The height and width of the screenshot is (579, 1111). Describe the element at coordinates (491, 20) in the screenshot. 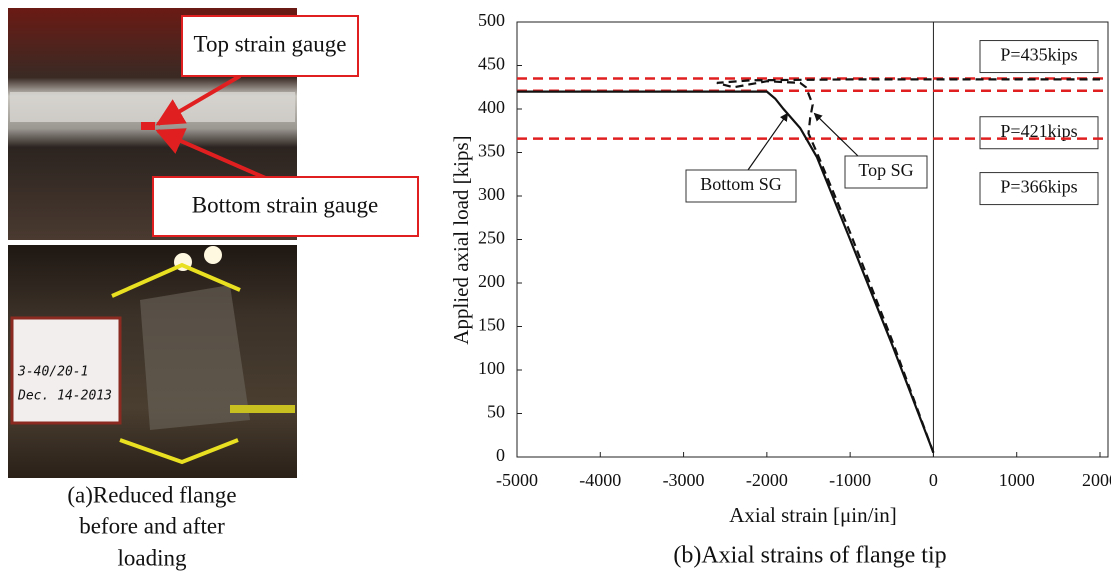

I see `y-tick-label: 500` at that location.